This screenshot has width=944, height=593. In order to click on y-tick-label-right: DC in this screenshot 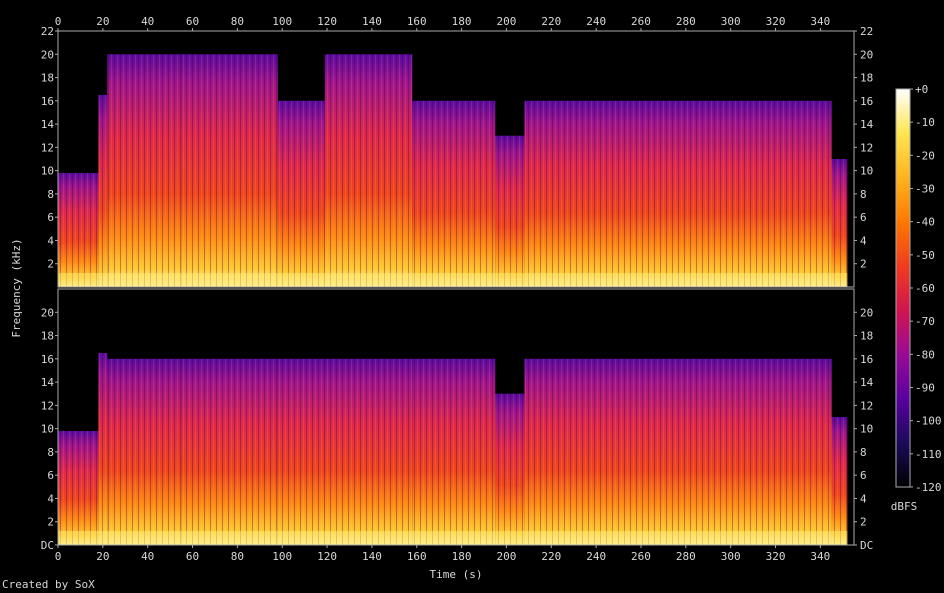, I will do `click(866, 545)`.